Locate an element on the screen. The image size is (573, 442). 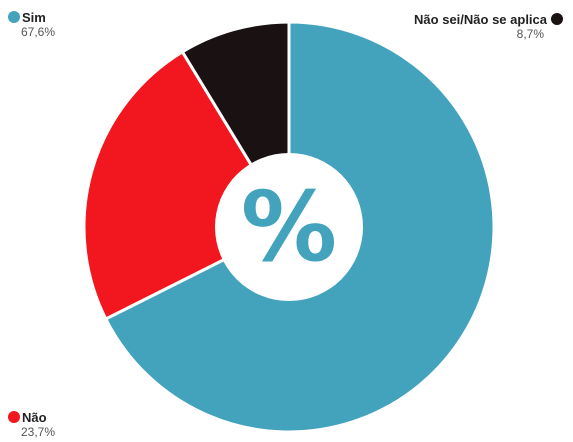
legend-label-sim: Sim is located at coordinates (34, 17).